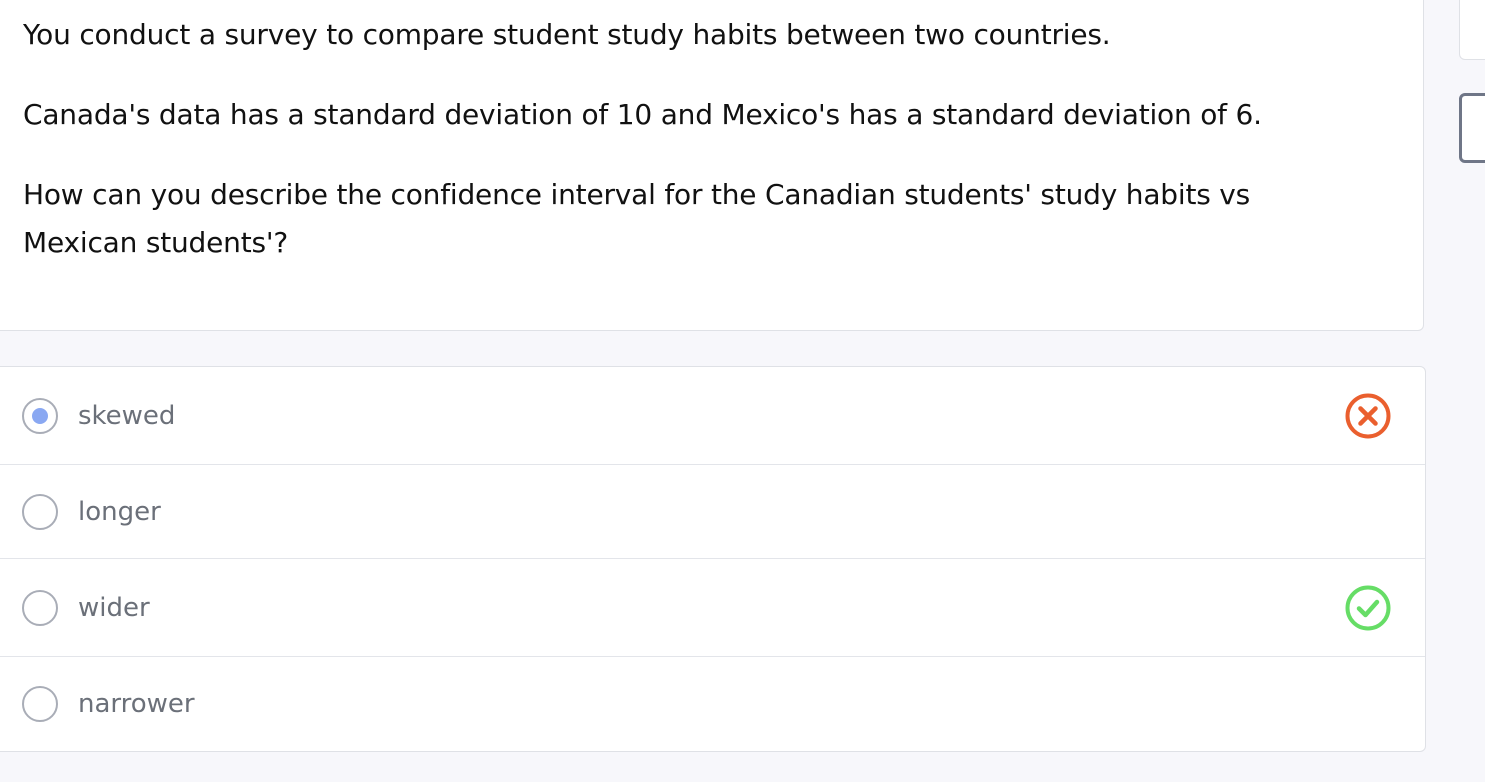 The width and height of the screenshot is (1485, 782). What do you see at coordinates (1472, 128) in the screenshot?
I see `side-panel-button` at bounding box center [1472, 128].